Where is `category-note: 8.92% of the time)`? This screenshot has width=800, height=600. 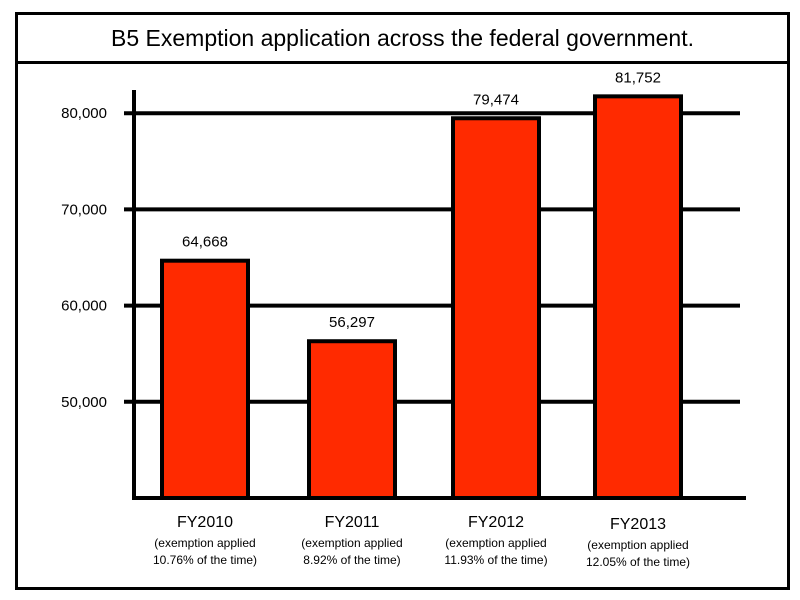
category-note: 8.92% of the time) is located at coordinates (351, 560).